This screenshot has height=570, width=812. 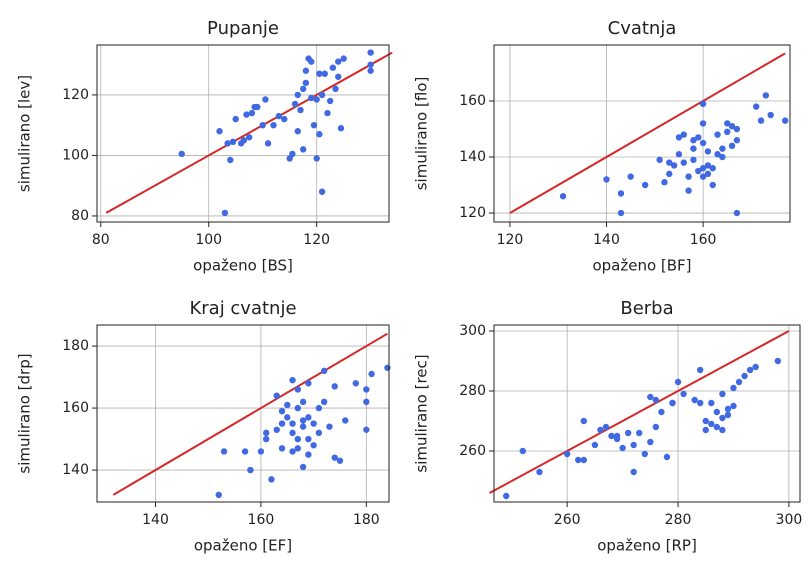 What do you see at coordinates (647, 546) in the screenshot?
I see `x-axis-label: opaženo [RP]` at bounding box center [647, 546].